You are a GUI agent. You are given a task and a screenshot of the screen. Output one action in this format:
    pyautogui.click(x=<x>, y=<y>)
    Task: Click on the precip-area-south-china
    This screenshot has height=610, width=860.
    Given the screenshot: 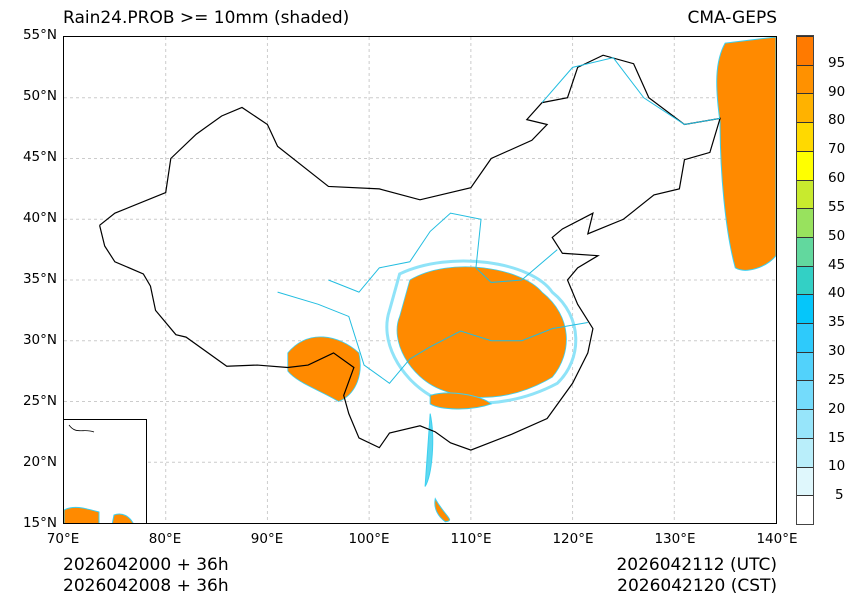 What is the action you would take?
    pyautogui.click(x=460, y=401)
    